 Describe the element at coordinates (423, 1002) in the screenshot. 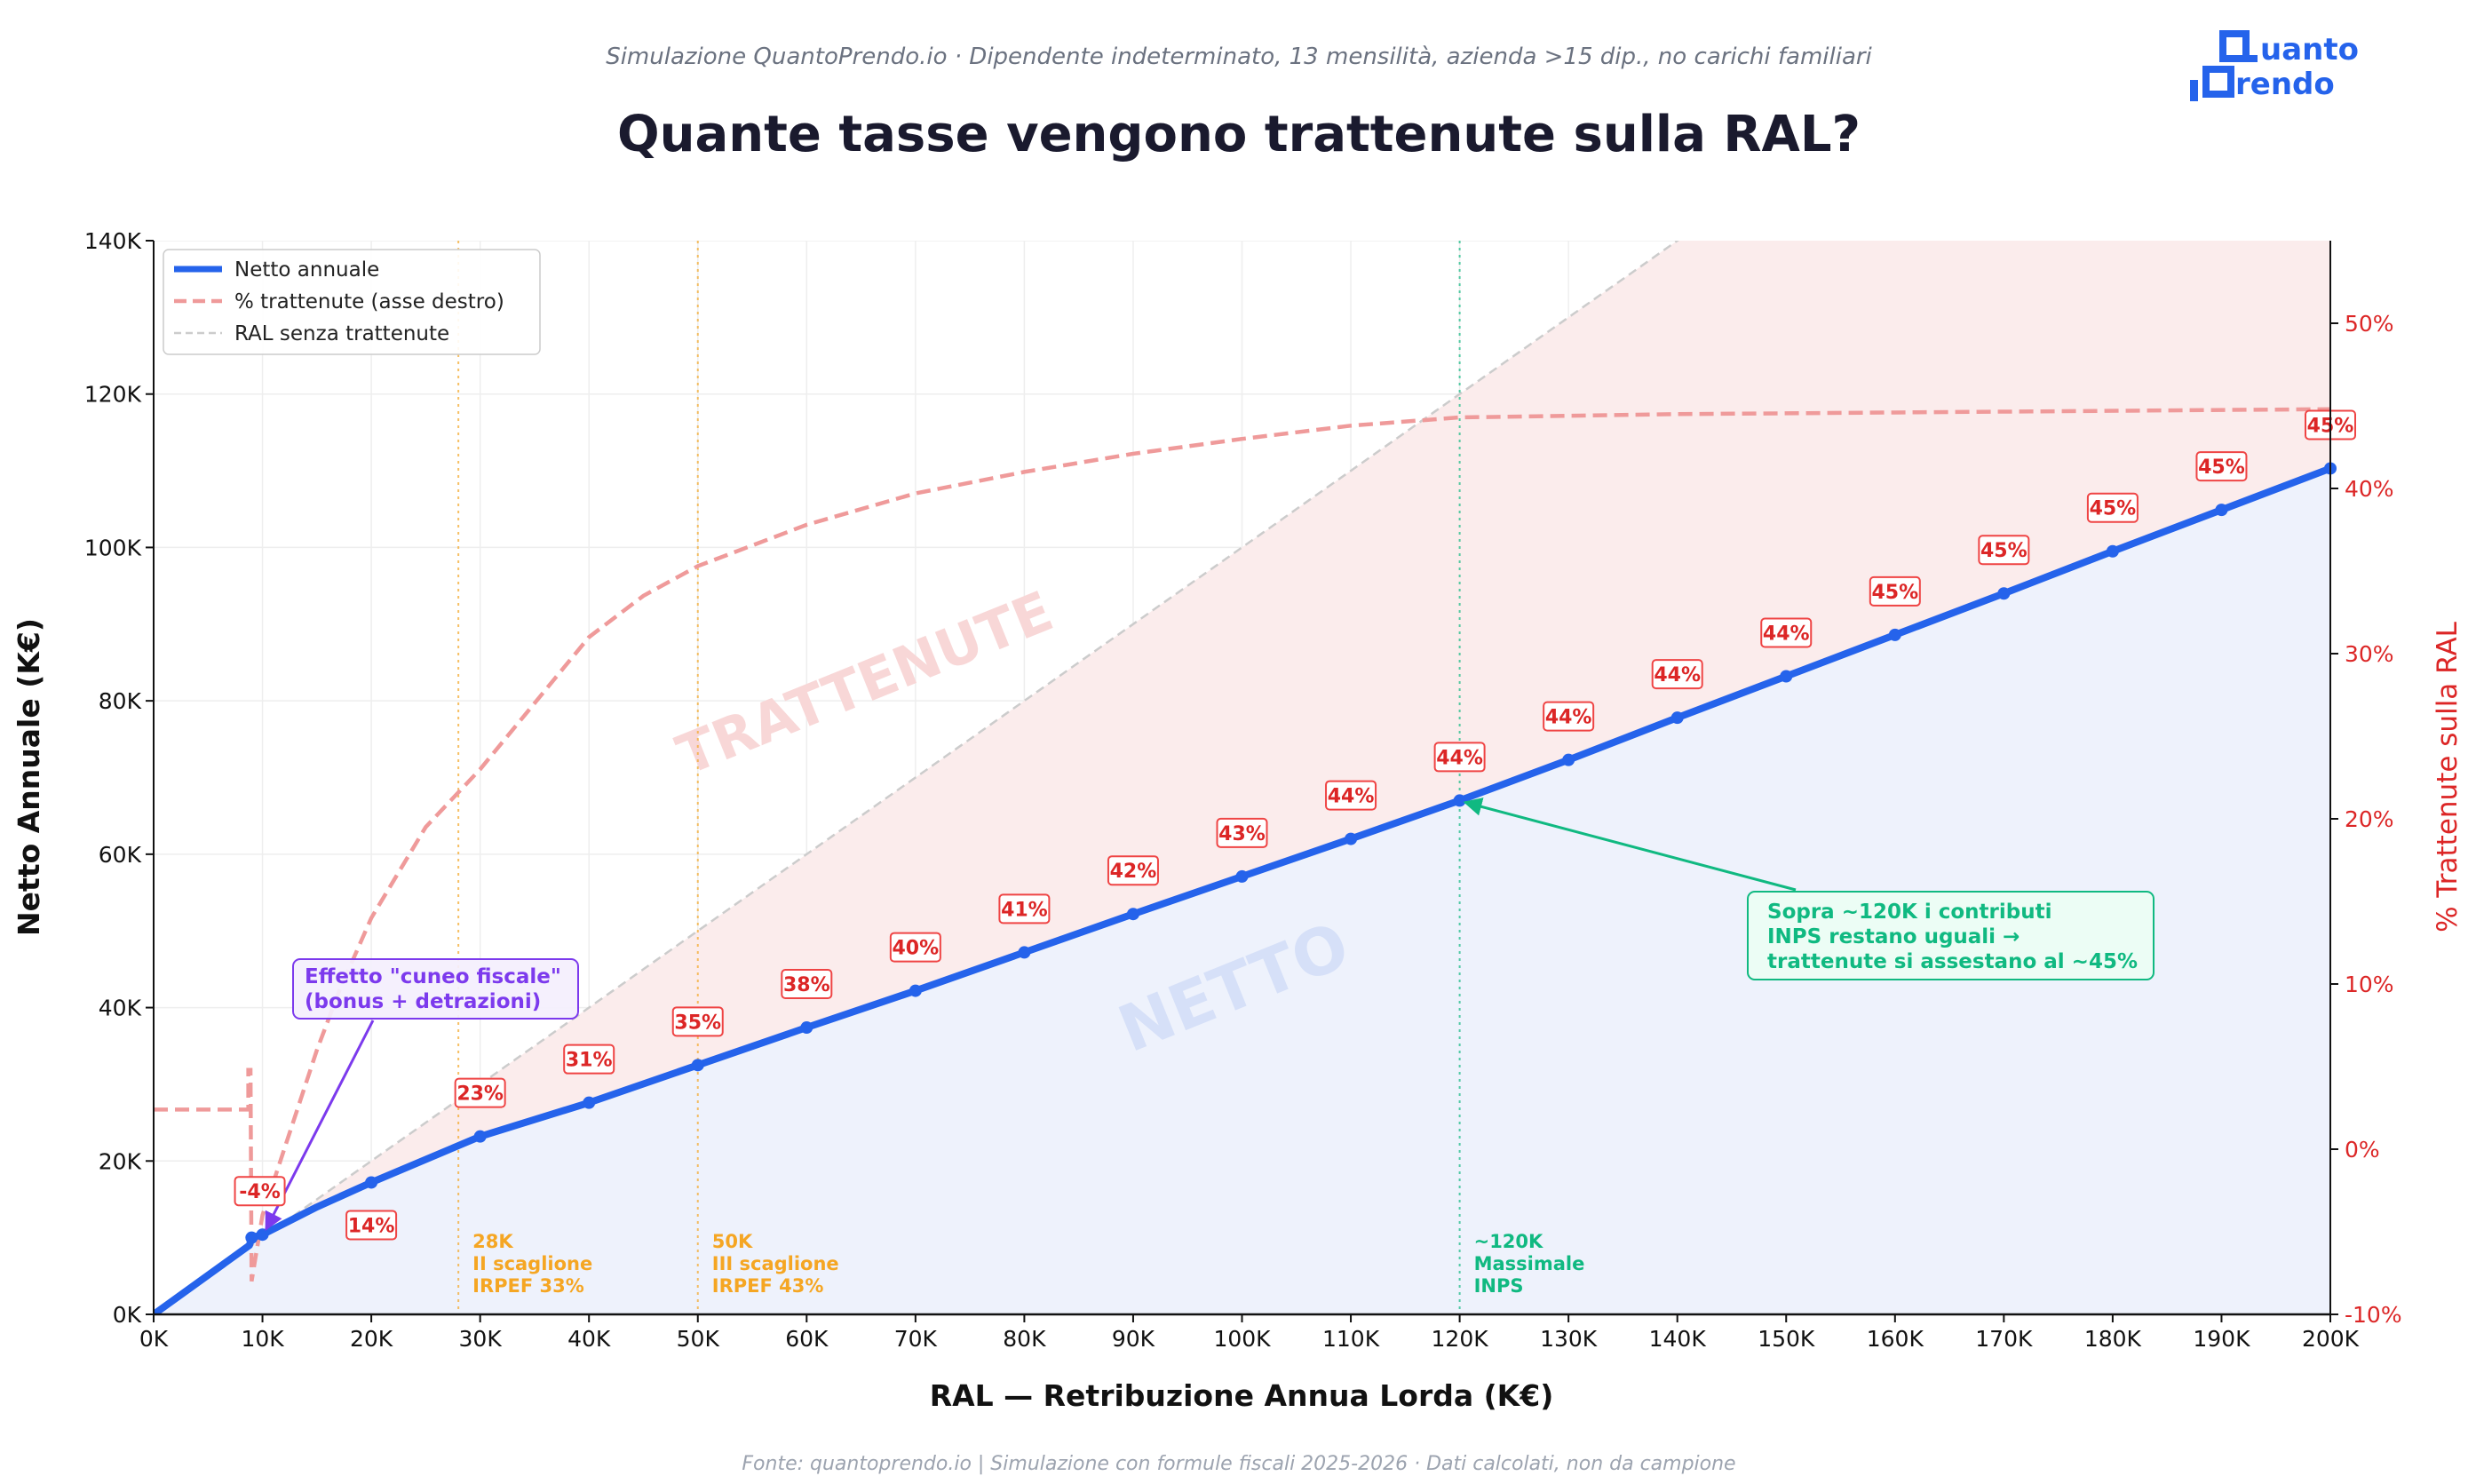

I see `cuneo-annotation-text: (bonus + detrazioni)` at that location.